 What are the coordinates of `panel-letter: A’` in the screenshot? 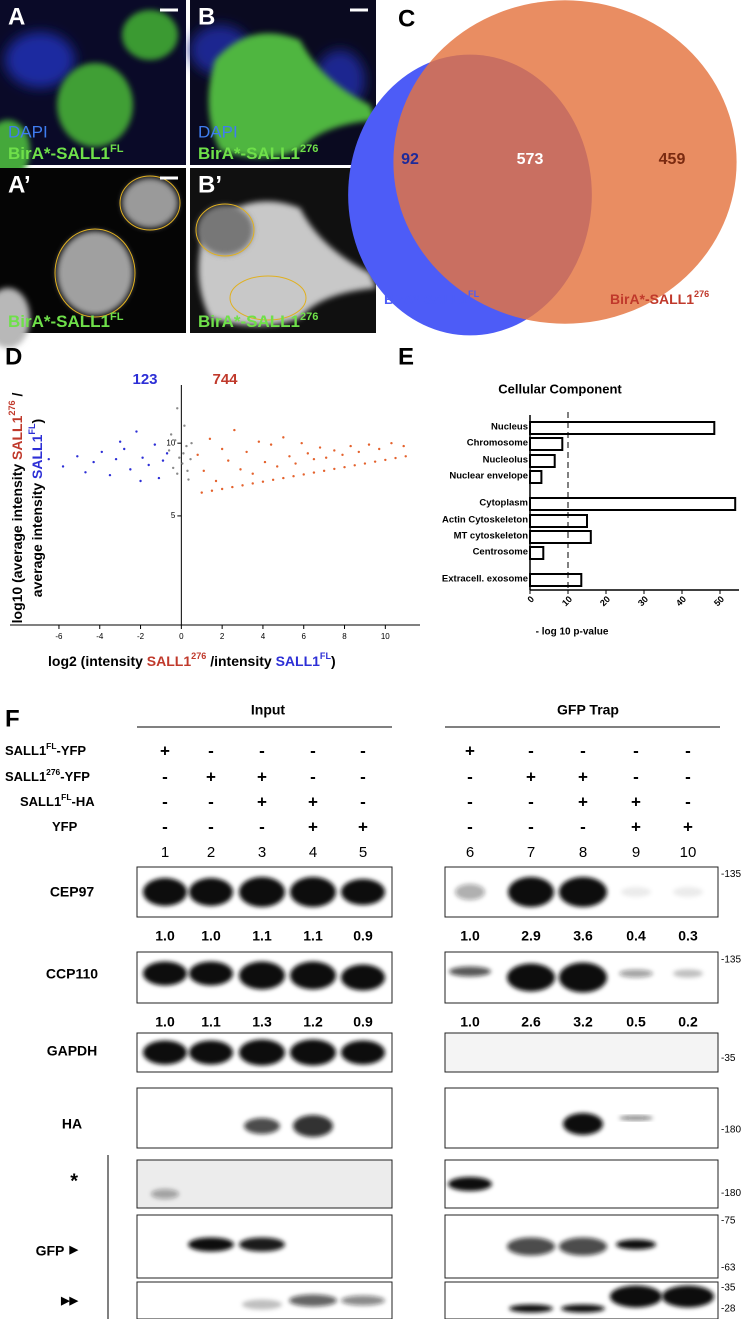 It's located at (19, 184).